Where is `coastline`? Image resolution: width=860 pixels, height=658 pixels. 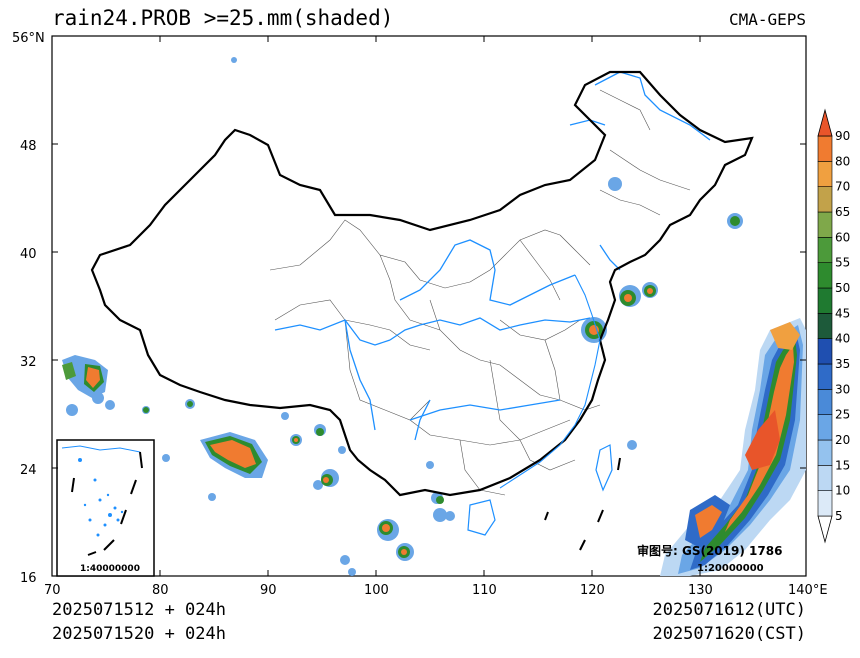
coastline is located at coordinates (550, 381).